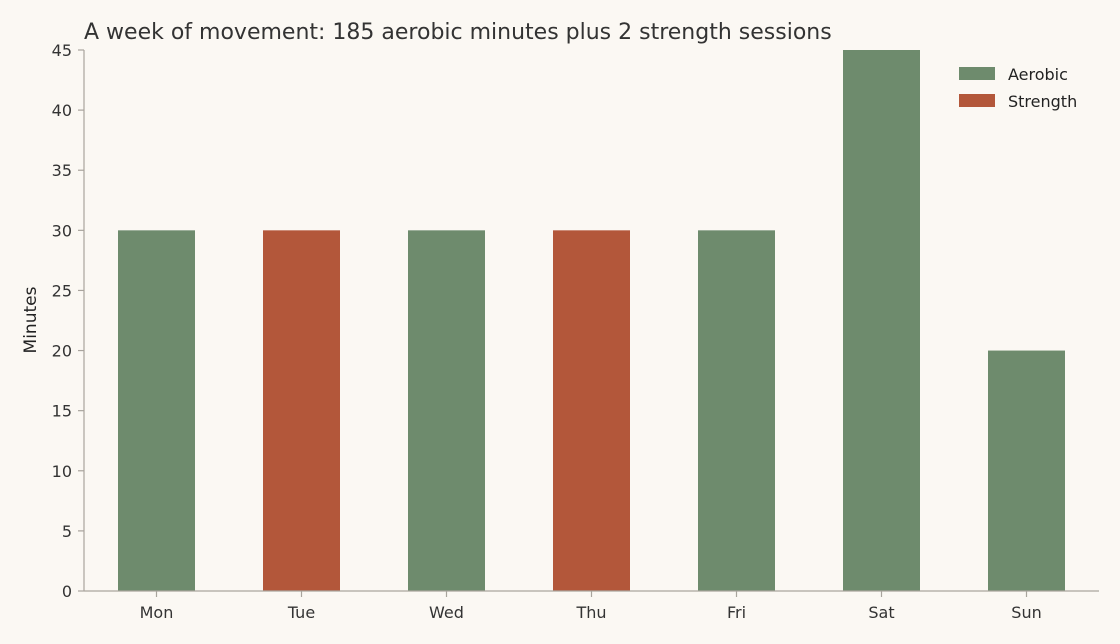 This screenshot has height=644, width=1120. Describe the element at coordinates (301, 411) in the screenshot. I see `bar-tue` at that location.